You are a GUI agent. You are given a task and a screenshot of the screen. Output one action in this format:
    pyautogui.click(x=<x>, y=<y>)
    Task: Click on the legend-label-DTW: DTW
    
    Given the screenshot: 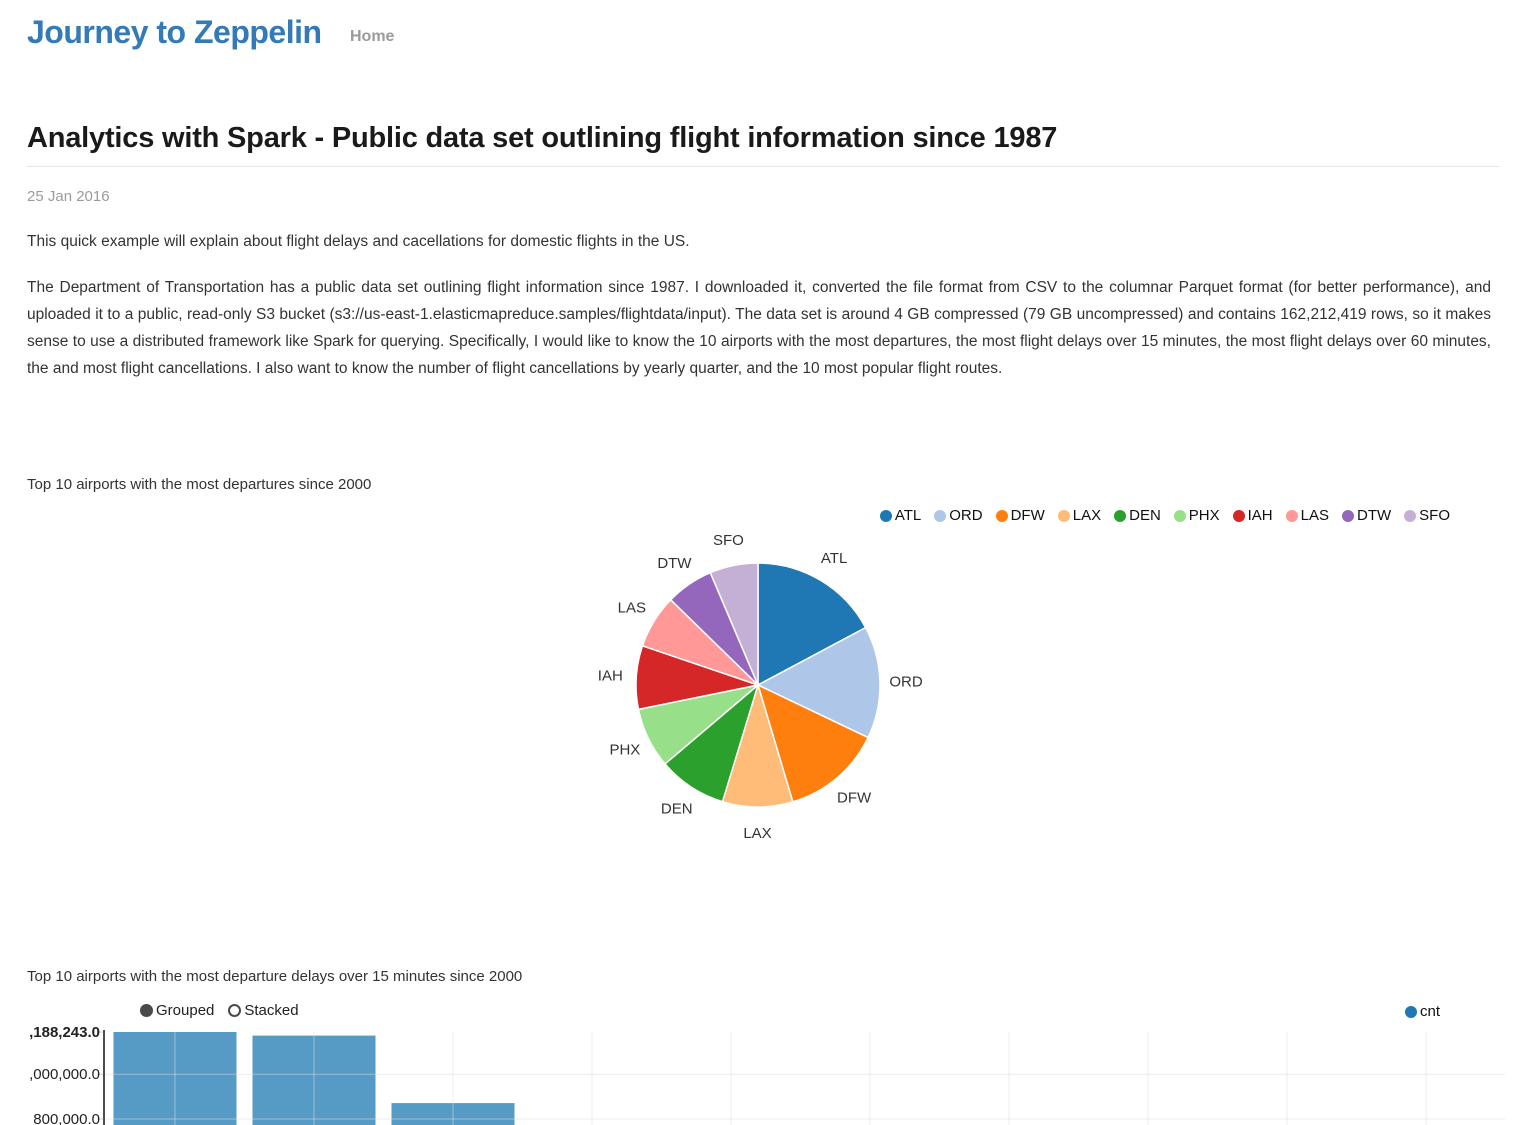 What is the action you would take?
    pyautogui.click(x=1374, y=515)
    